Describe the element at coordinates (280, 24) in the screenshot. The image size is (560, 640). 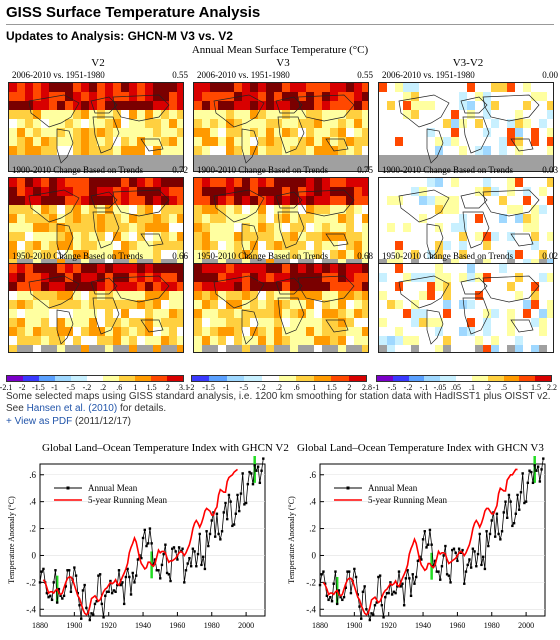
I see `title-divider` at that location.